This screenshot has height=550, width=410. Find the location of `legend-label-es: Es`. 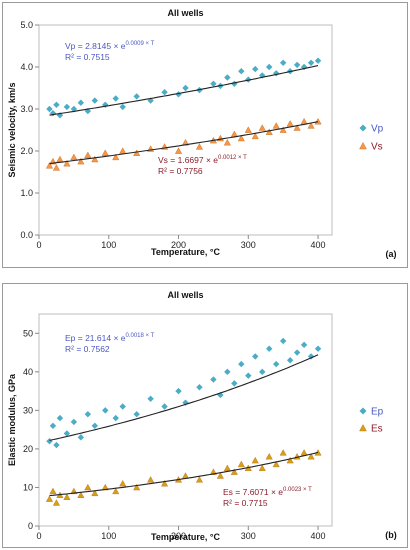

legend-label-es: Es is located at coordinates (377, 429).